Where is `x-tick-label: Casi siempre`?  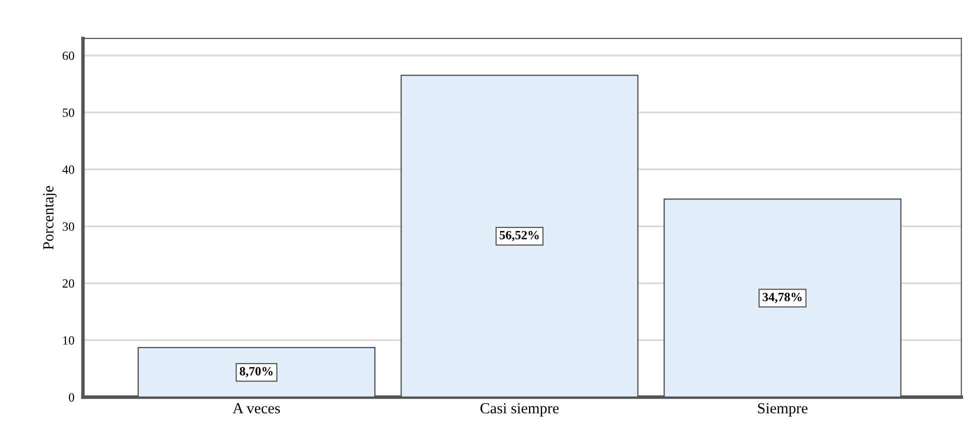 x-tick-label: Casi siempre is located at coordinates (519, 410).